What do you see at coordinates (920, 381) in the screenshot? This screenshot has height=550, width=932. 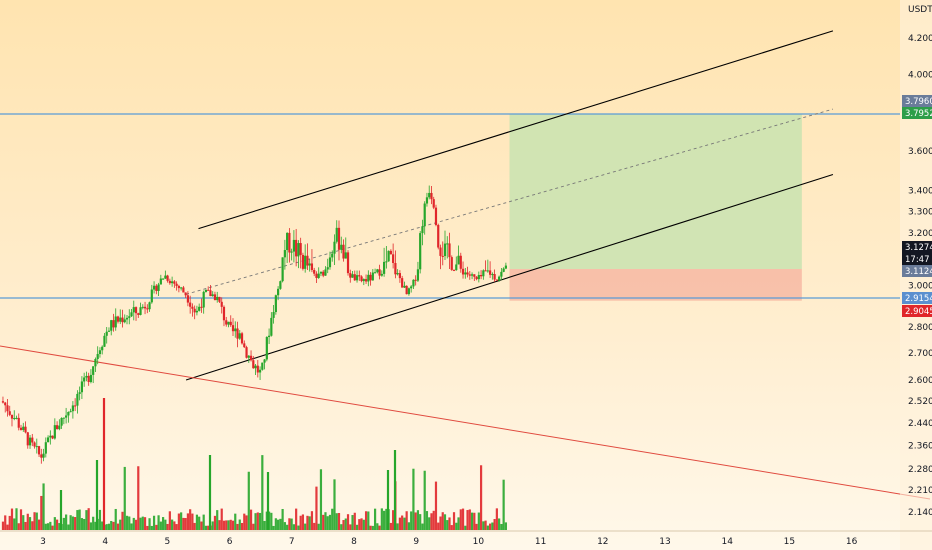 I see `price-tick-label: 2.6000` at bounding box center [920, 381].